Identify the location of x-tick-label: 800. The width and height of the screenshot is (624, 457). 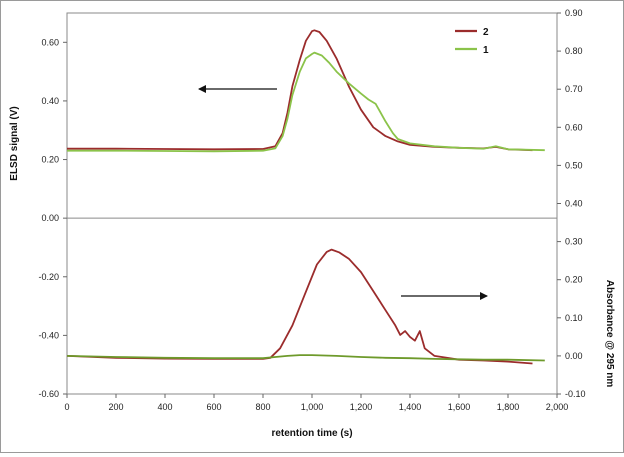
(262, 407).